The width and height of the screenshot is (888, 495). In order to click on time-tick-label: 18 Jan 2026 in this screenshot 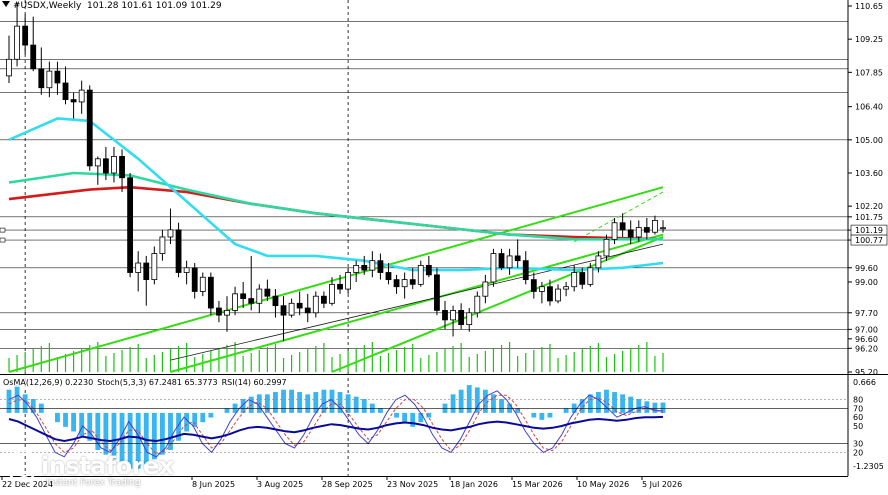, I will do `click(474, 484)`.